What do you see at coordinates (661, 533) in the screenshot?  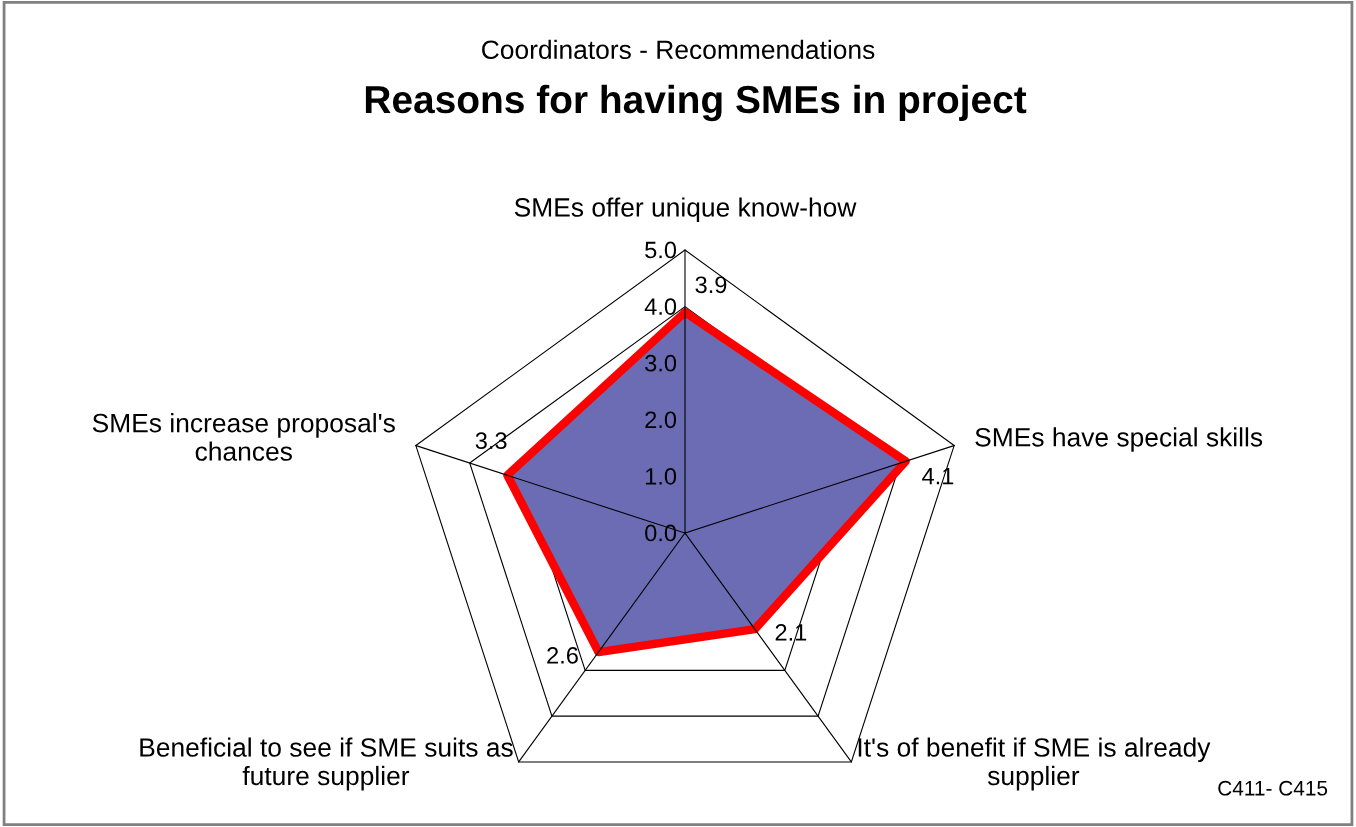 I see `y-tick-label: 0.0` at bounding box center [661, 533].